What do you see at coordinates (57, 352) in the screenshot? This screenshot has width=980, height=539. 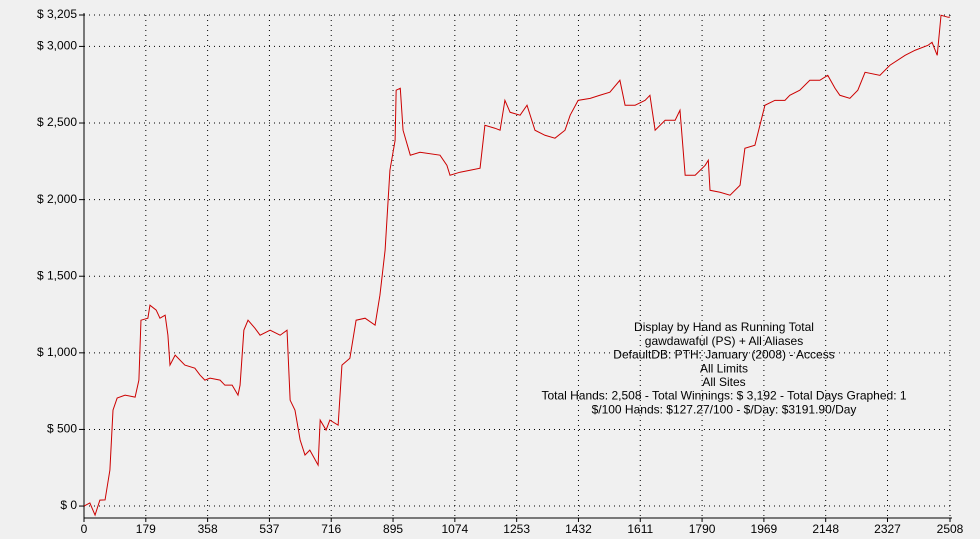 I see `y-tick-label: $ 1,000` at bounding box center [57, 352].